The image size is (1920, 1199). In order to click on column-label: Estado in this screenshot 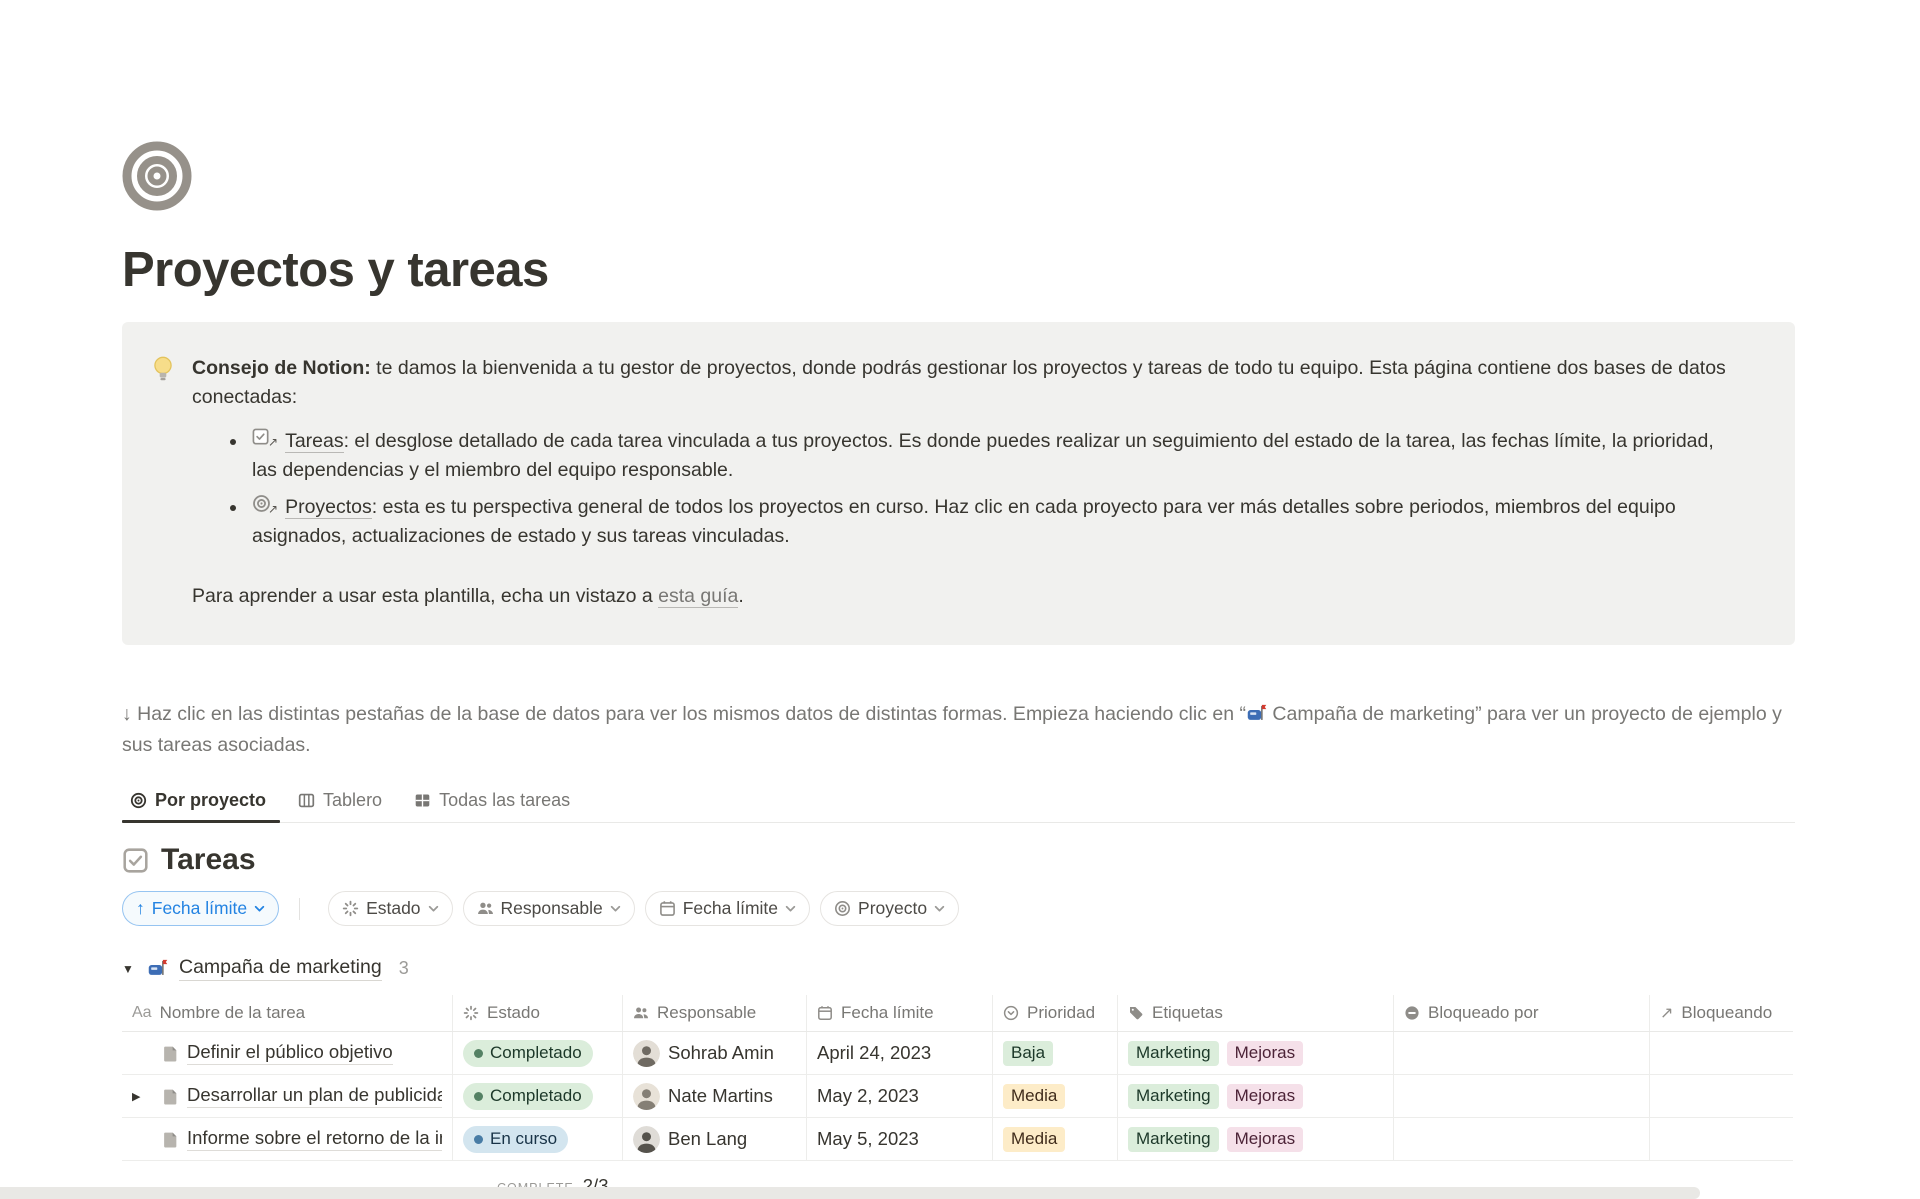, I will do `click(513, 1013)`.